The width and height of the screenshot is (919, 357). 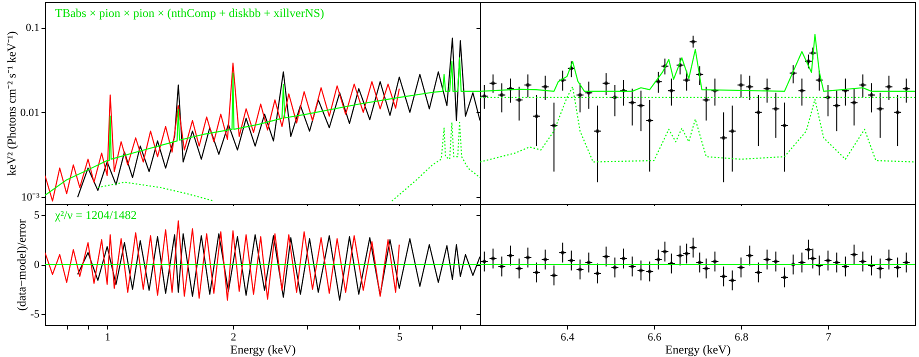 I want to click on y-tick-label: -5, so click(x=35, y=314).